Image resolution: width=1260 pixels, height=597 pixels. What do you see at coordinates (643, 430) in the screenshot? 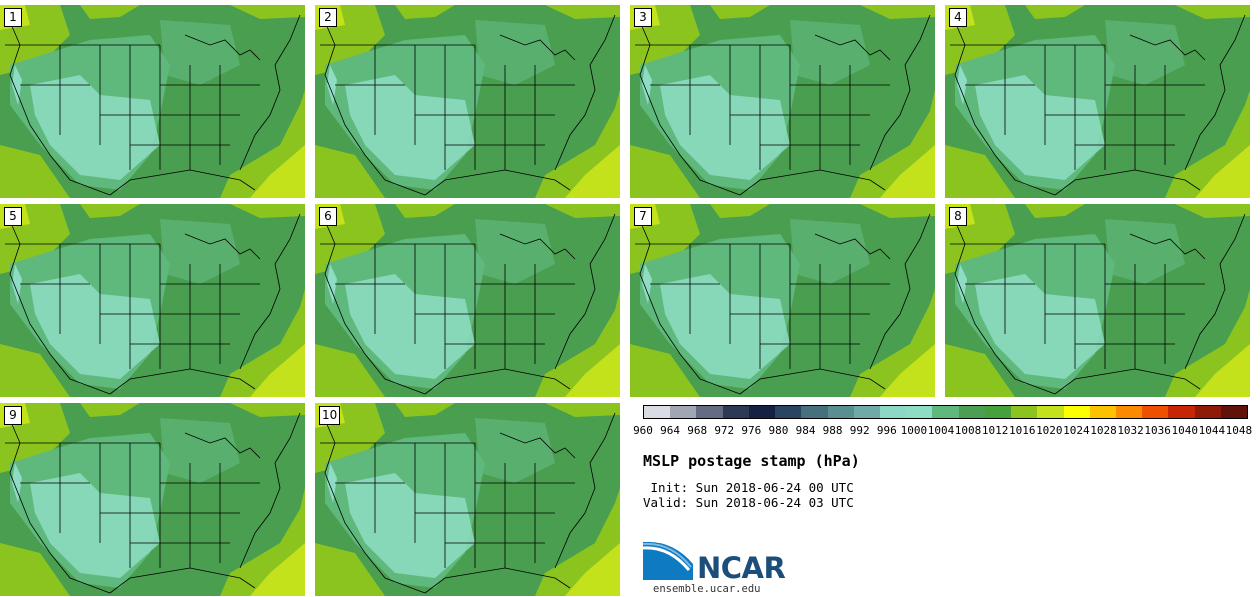
I see `colorbar-tick-label: 960` at bounding box center [643, 430].